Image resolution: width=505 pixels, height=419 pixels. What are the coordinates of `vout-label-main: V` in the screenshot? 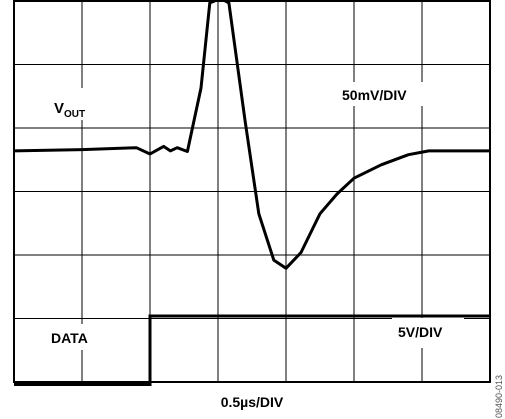 It's located at (59, 108).